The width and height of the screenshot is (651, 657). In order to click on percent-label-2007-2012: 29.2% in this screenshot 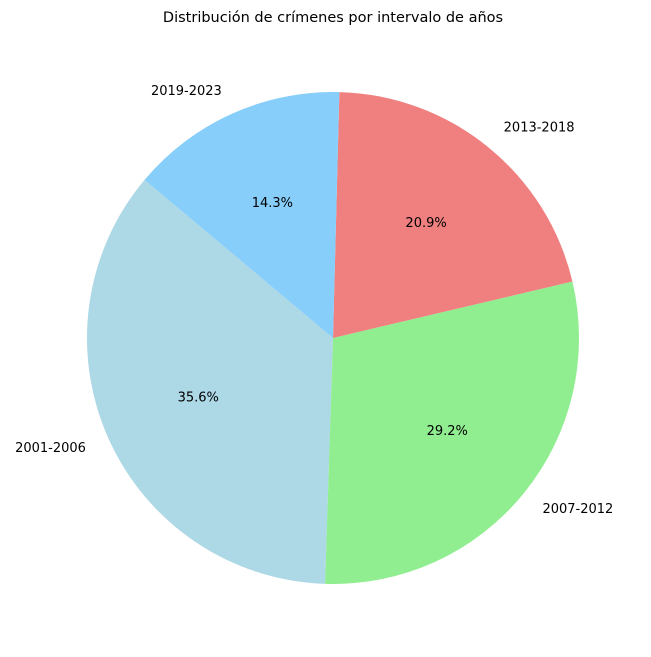, I will do `click(447, 431)`.